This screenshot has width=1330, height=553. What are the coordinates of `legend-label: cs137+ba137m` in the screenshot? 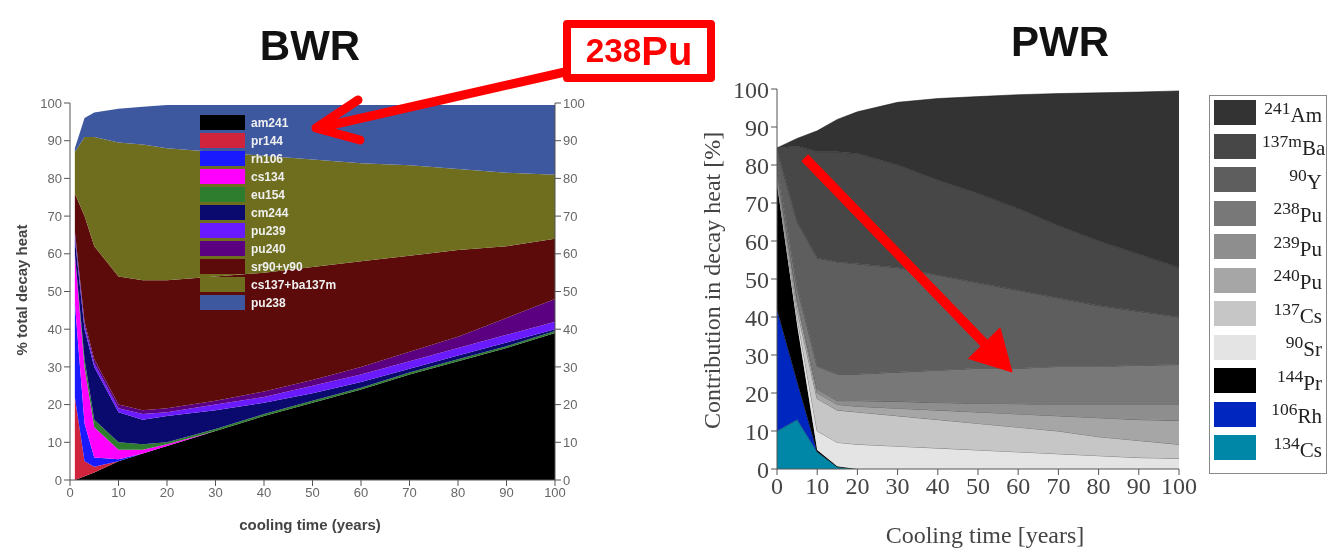 It's located at (294, 284).